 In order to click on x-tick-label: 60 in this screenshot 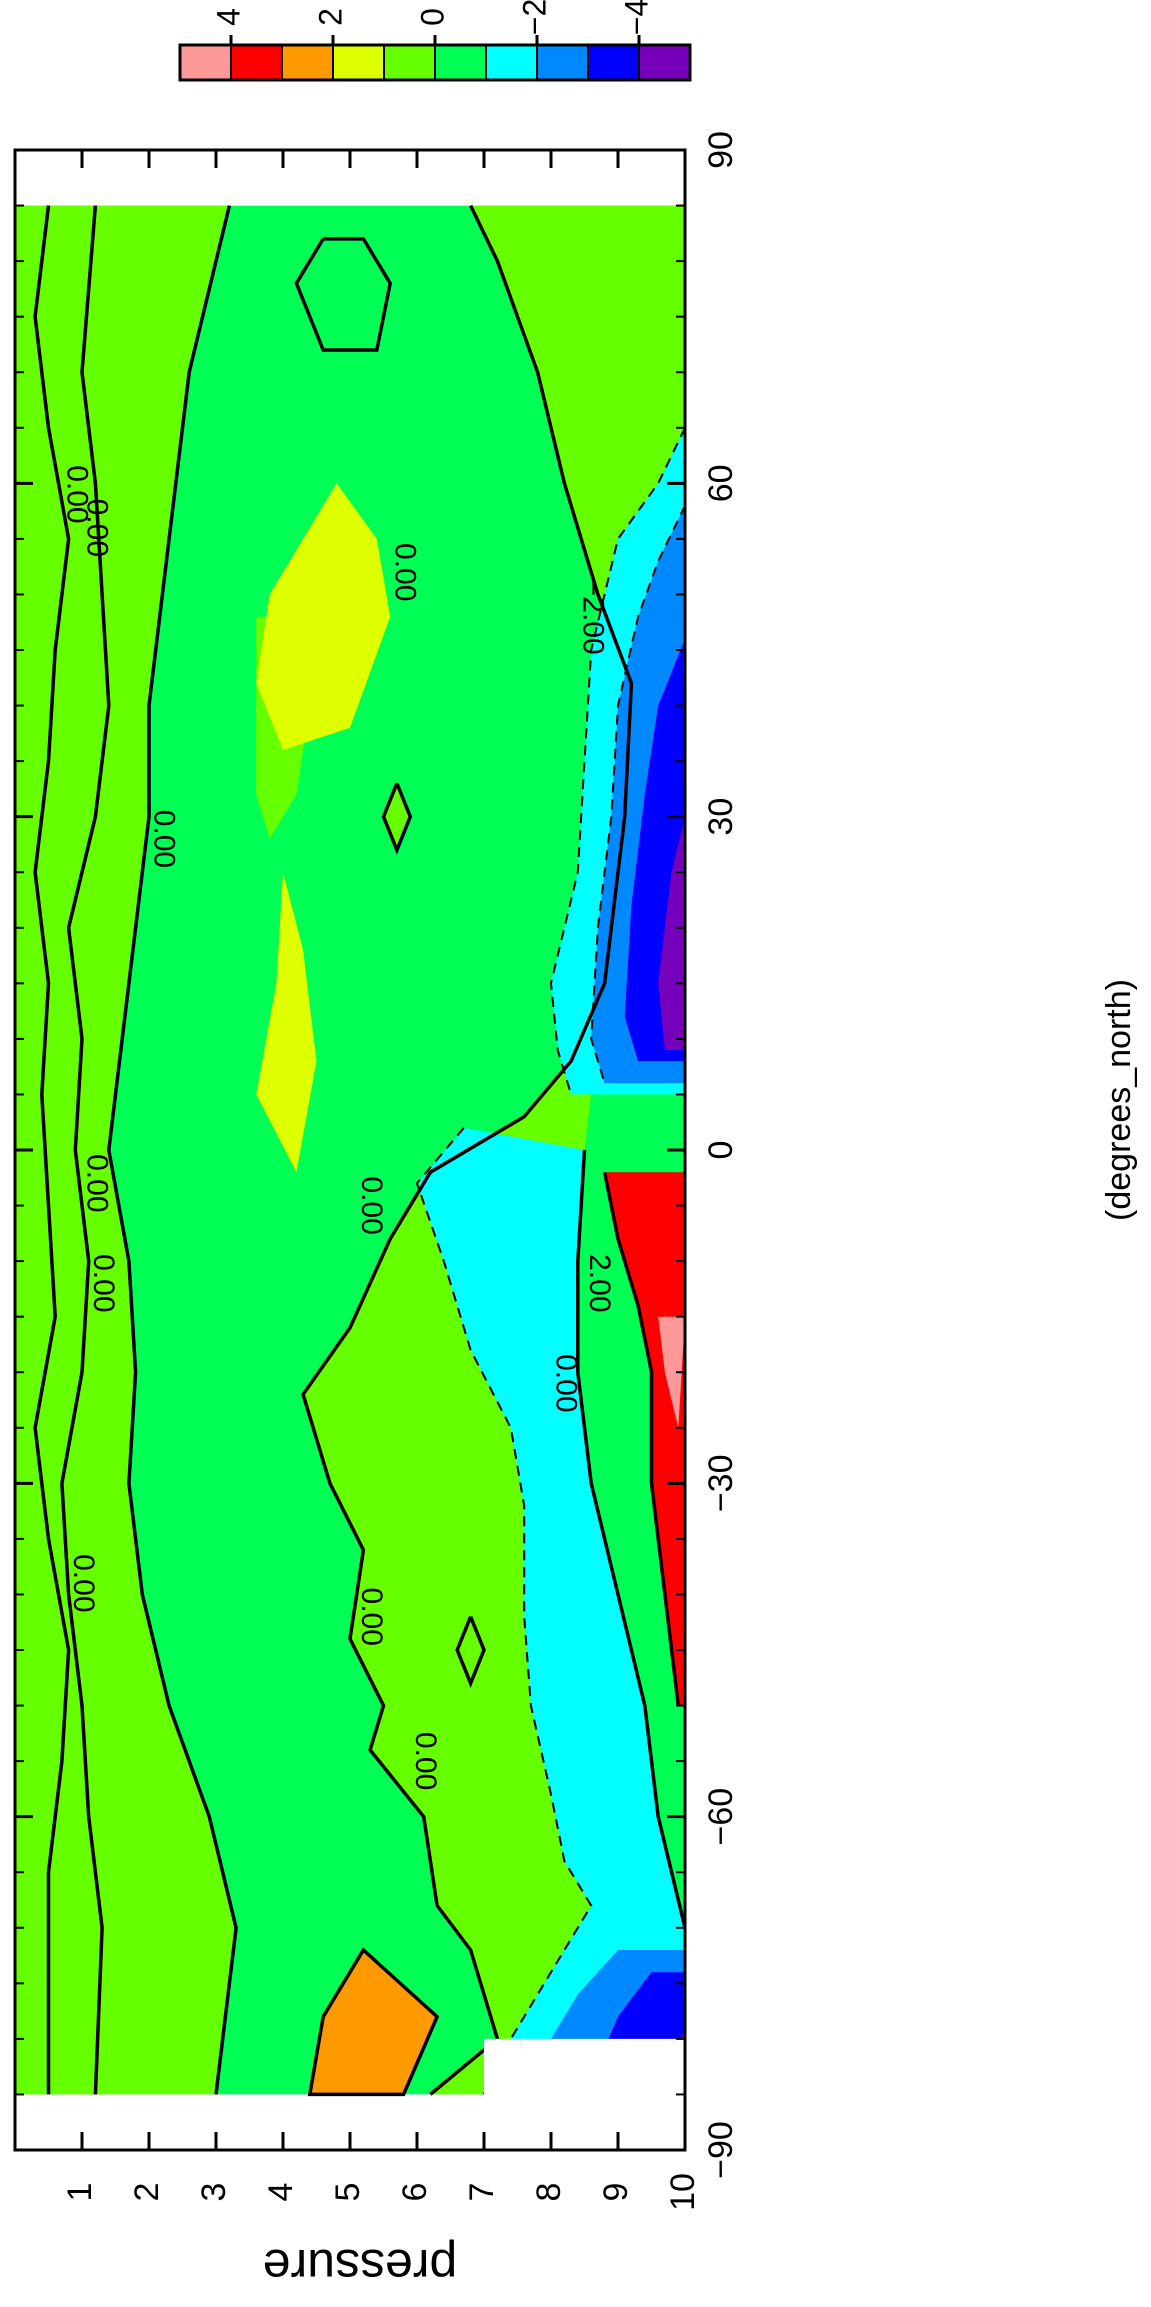, I will do `click(721, 483)`.